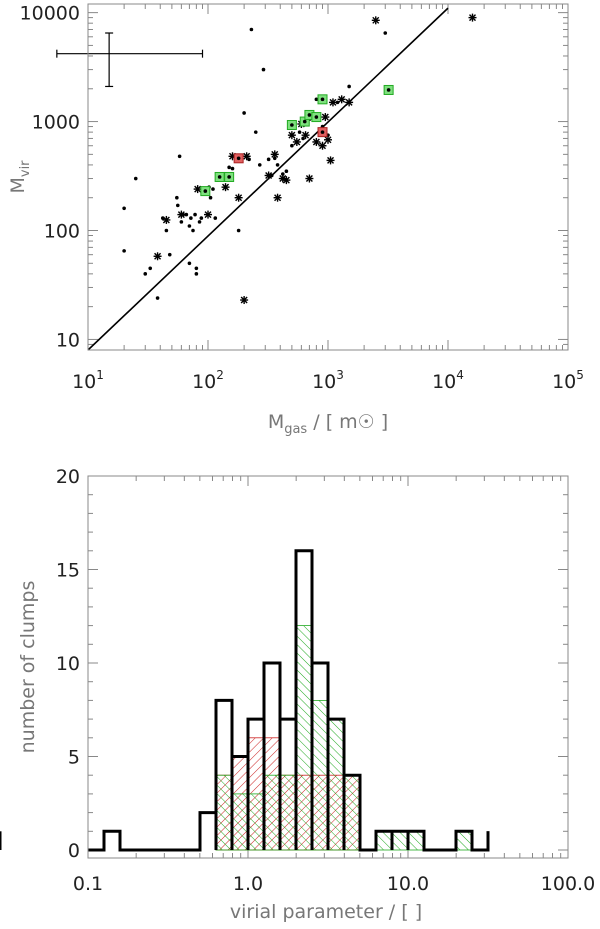 The height and width of the screenshot is (929, 600). I want to click on scatter-x-tick-label: 10⁴, so click(448, 380).